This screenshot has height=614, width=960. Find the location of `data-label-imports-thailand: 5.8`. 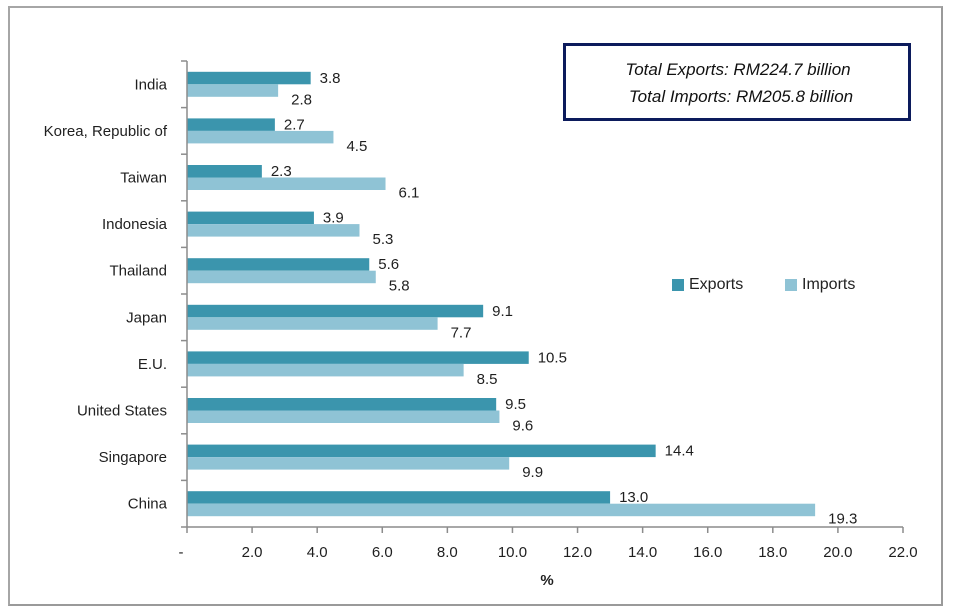

data-label-imports-thailand: 5.8 is located at coordinates (399, 286).